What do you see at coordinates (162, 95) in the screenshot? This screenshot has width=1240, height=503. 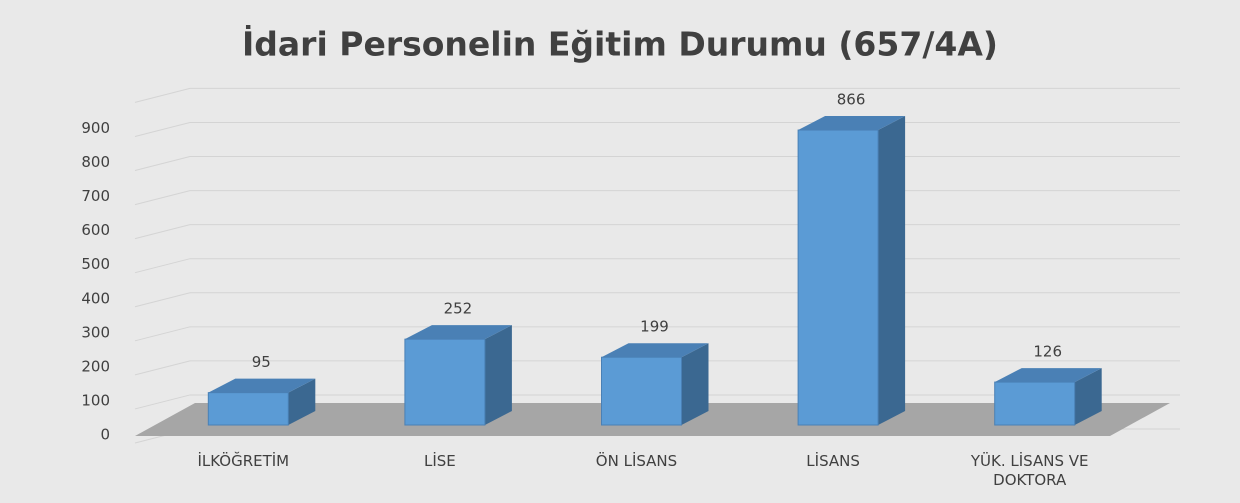 I see `grid-line-top` at bounding box center [162, 95].